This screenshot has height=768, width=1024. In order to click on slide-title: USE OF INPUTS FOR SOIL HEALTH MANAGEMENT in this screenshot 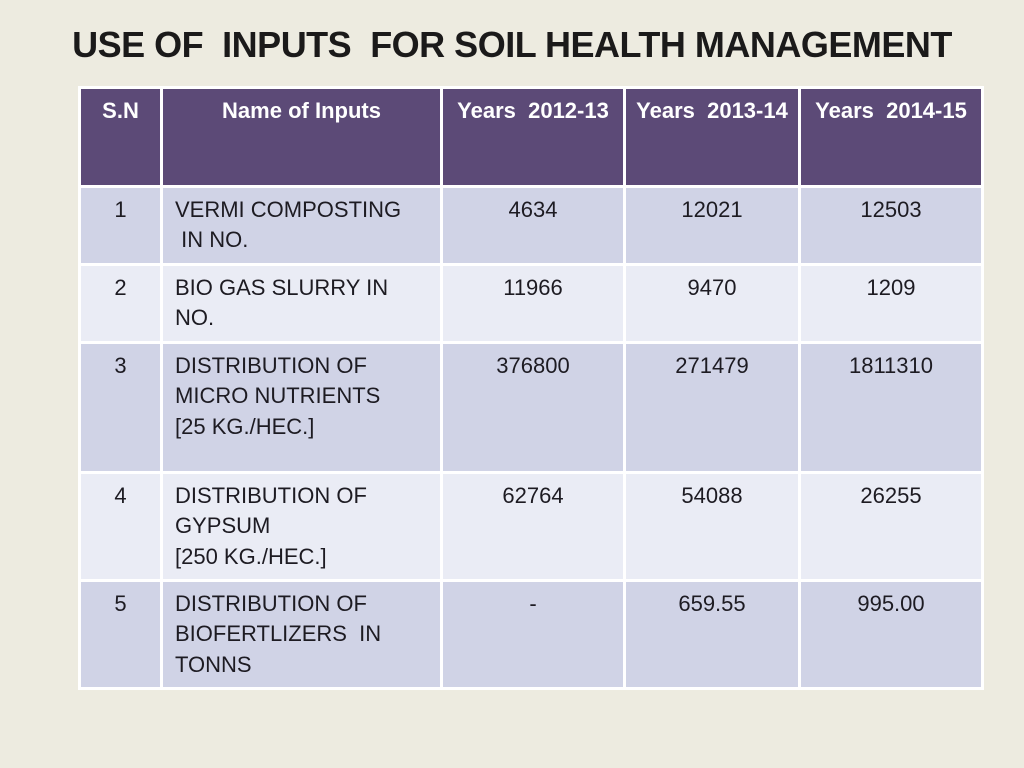, I will do `click(512, 44)`.